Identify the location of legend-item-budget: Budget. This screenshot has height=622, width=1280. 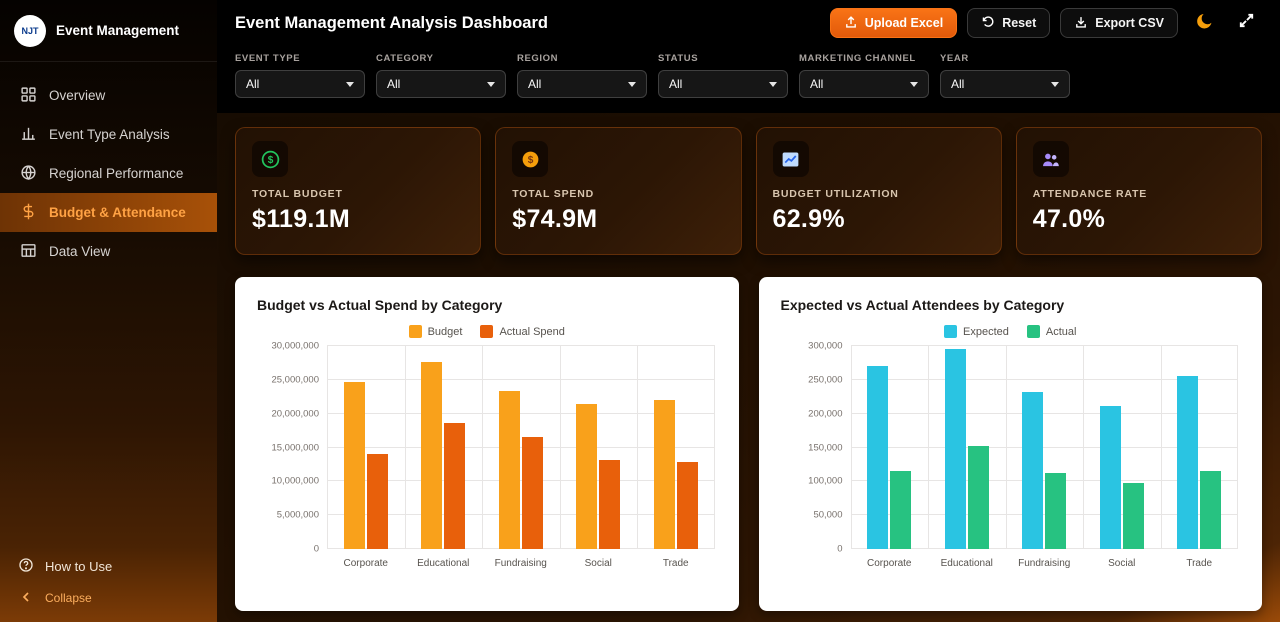
(435, 331).